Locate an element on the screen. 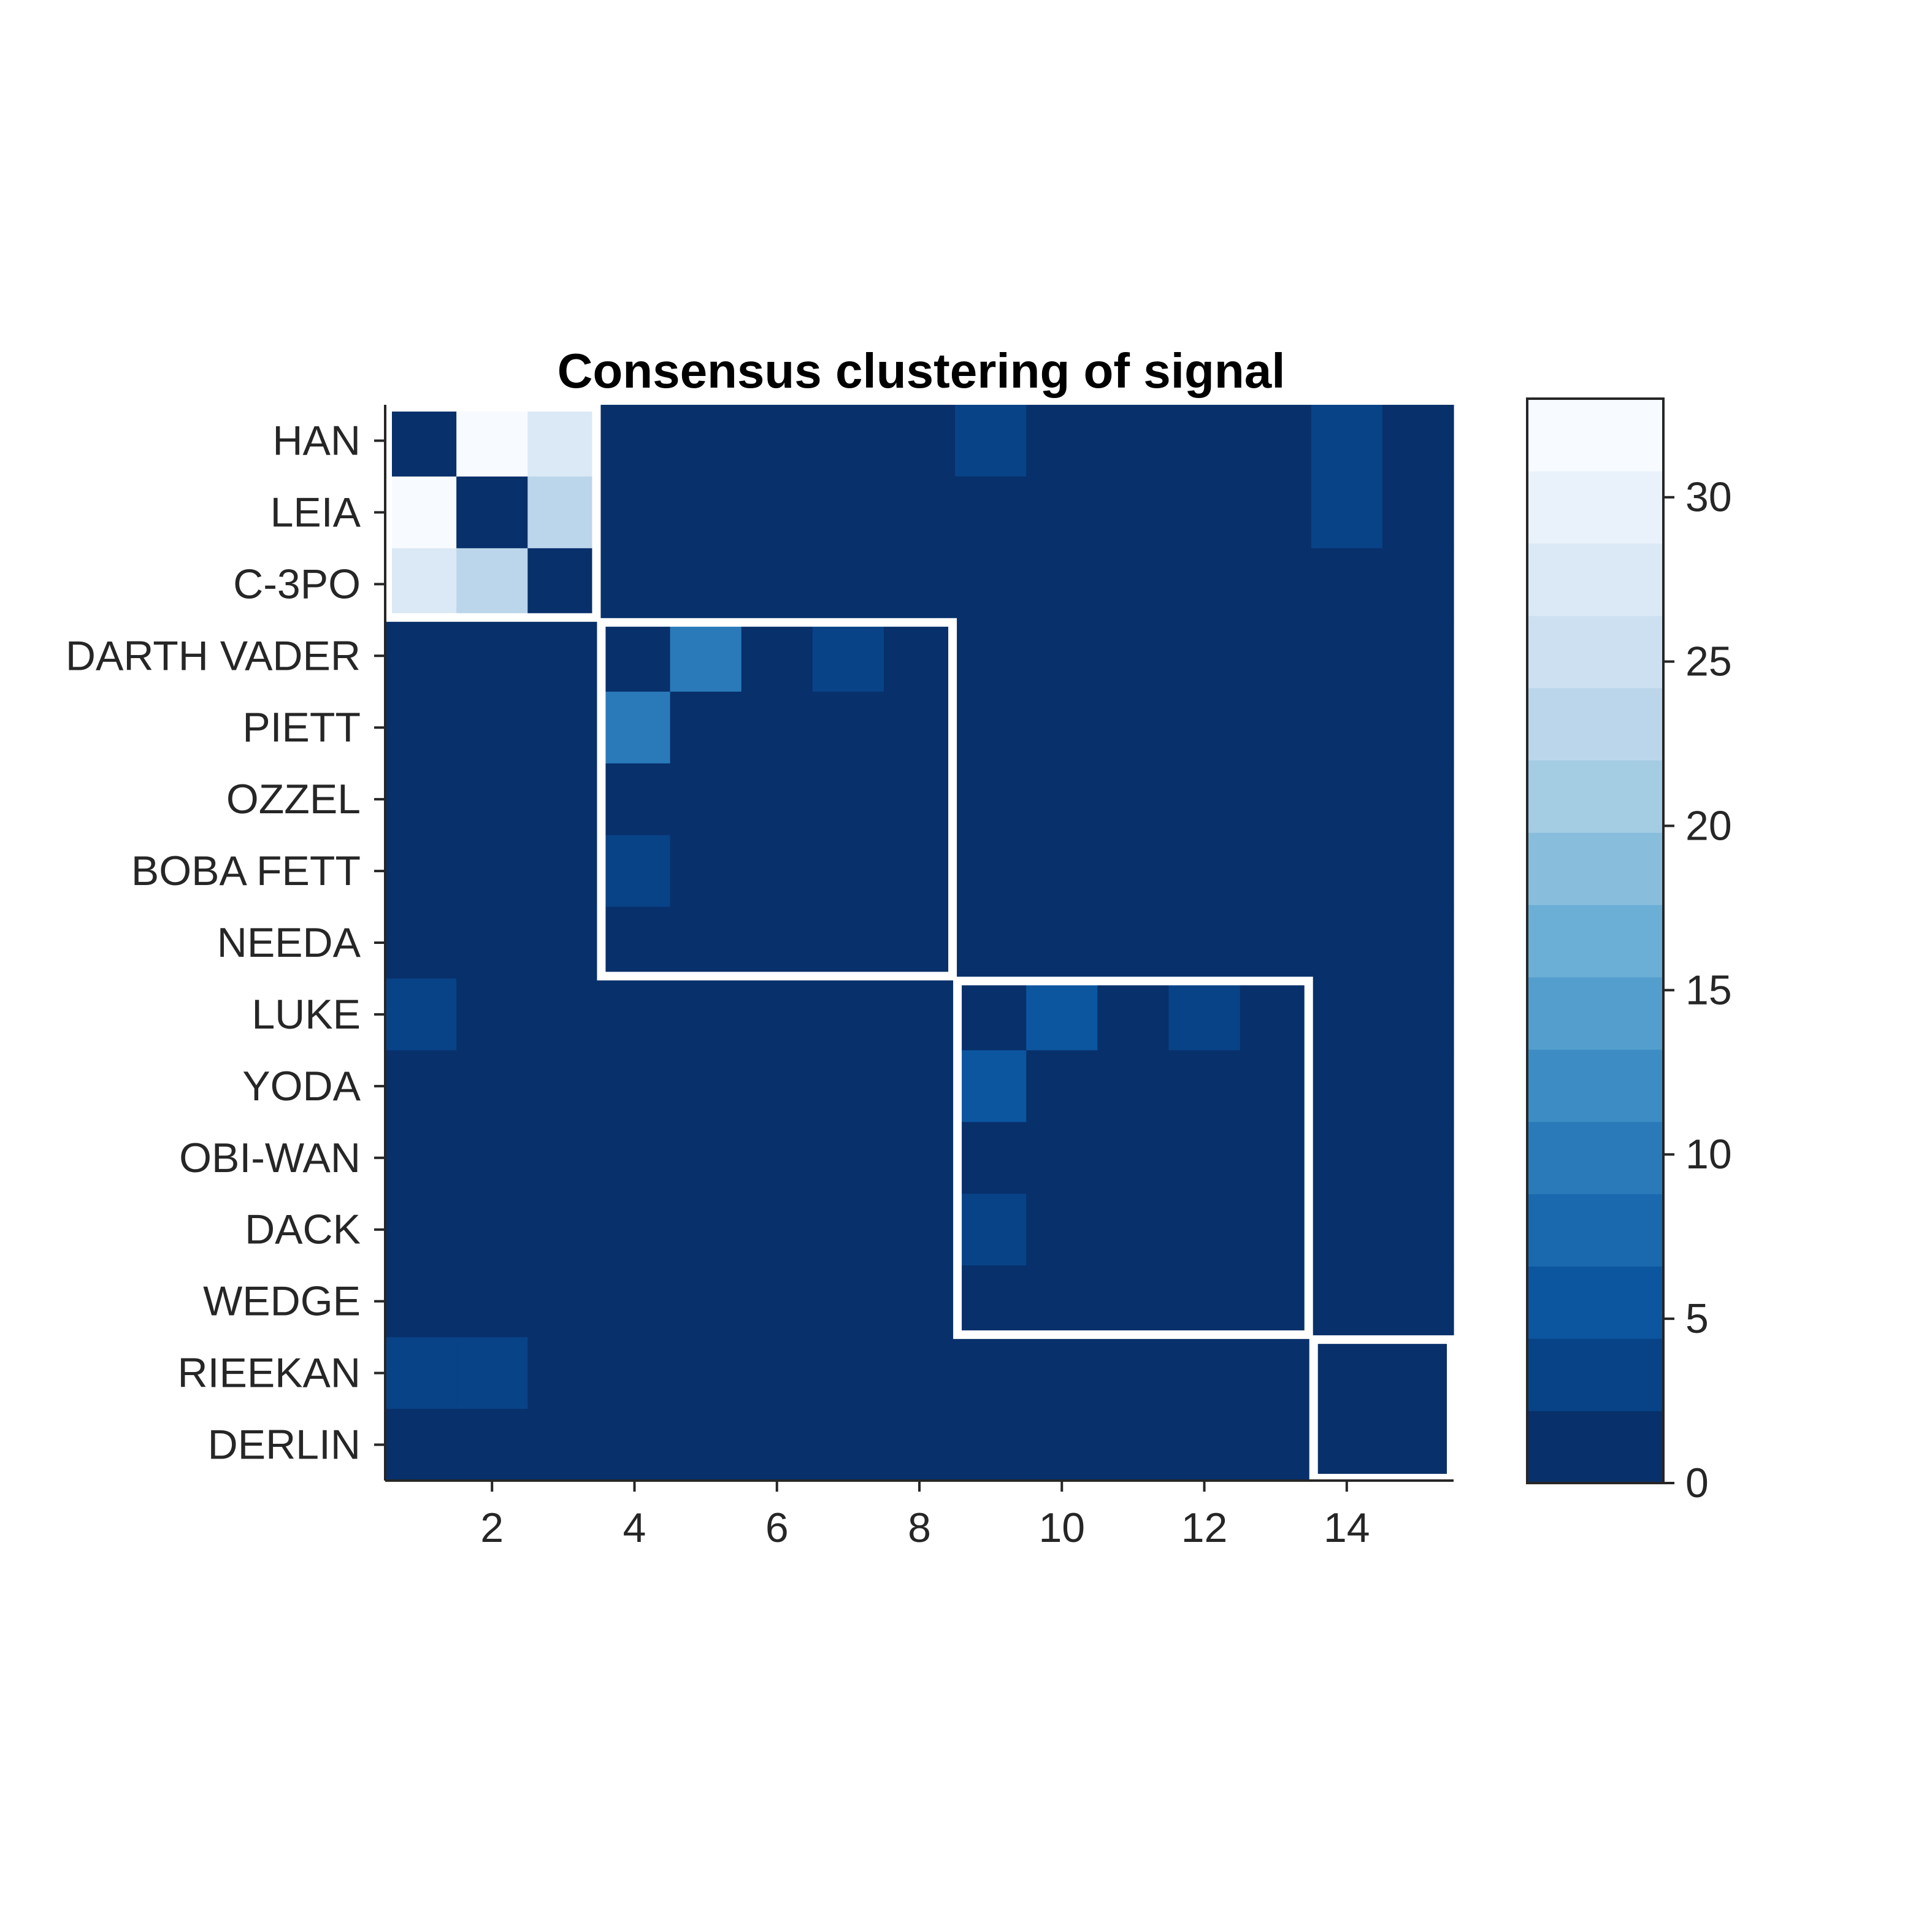  colorbar-tick-label: 20 is located at coordinates (1708, 825).